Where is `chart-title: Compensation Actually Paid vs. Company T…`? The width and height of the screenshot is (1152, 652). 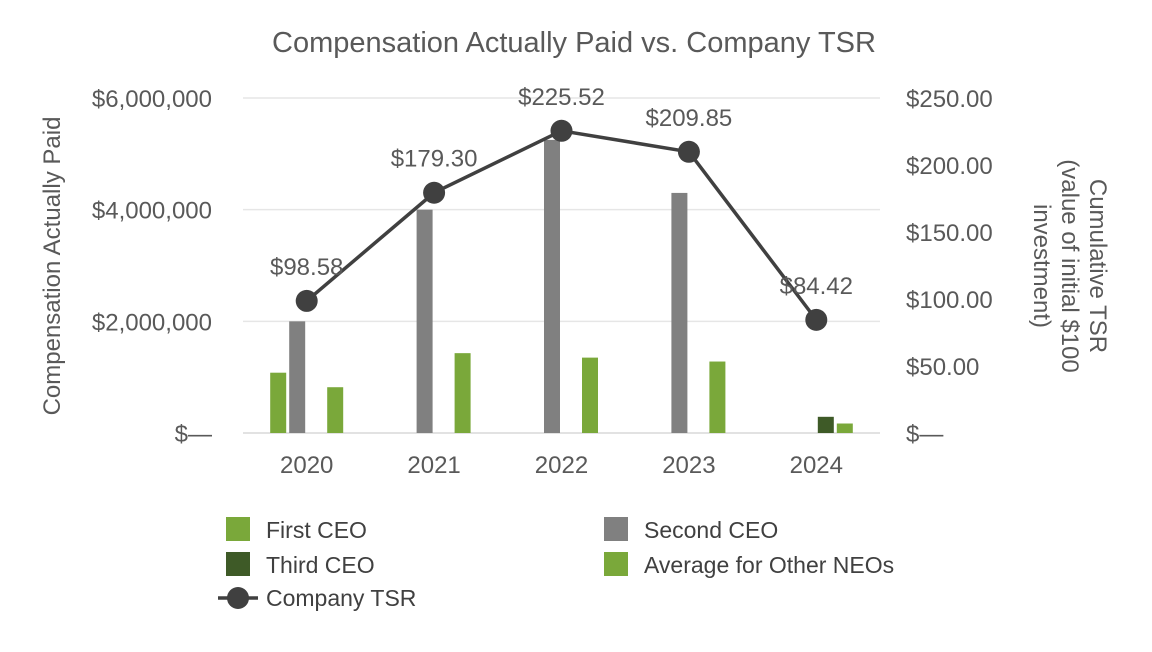 chart-title: Compensation Actually Paid vs. Company T… is located at coordinates (574, 43).